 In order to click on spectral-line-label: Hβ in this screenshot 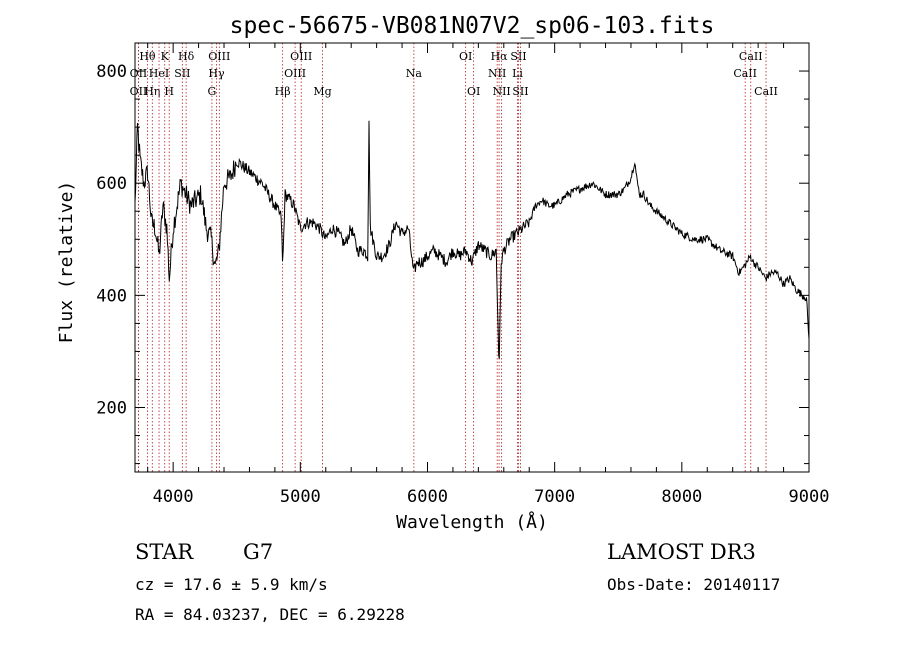, I will do `click(283, 91)`.